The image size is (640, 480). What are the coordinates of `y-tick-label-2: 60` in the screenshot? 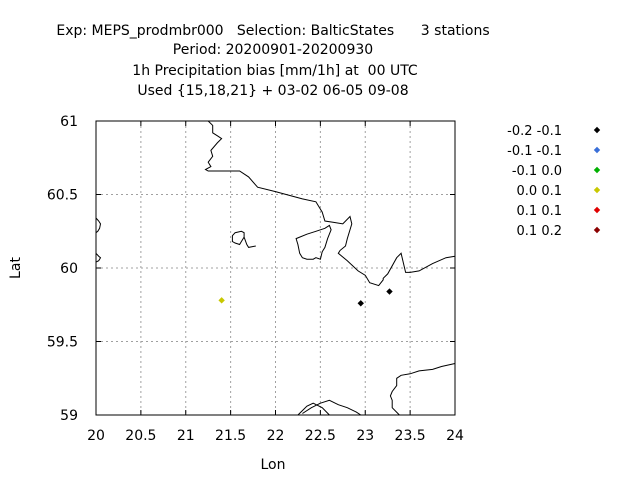 It's located at (69, 269).